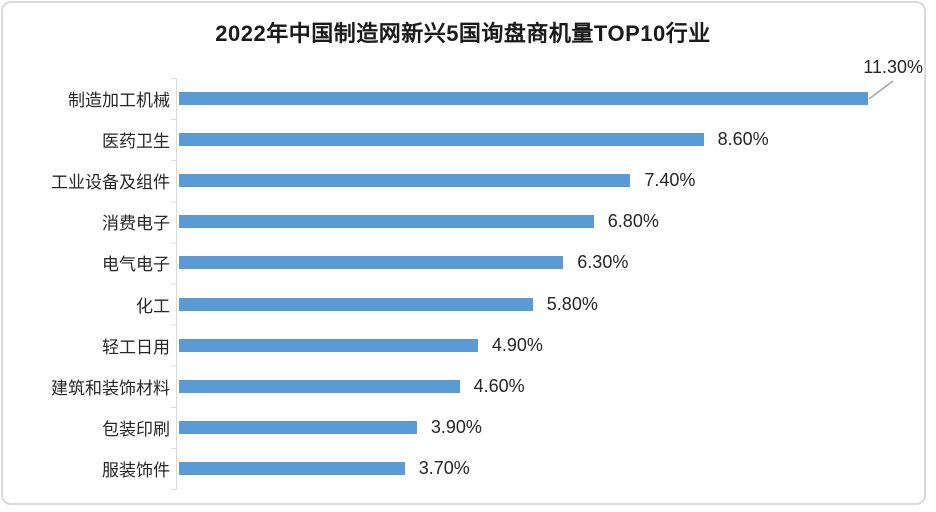 The width and height of the screenshot is (936, 512). I want to click on category-axis, so click(174, 284).